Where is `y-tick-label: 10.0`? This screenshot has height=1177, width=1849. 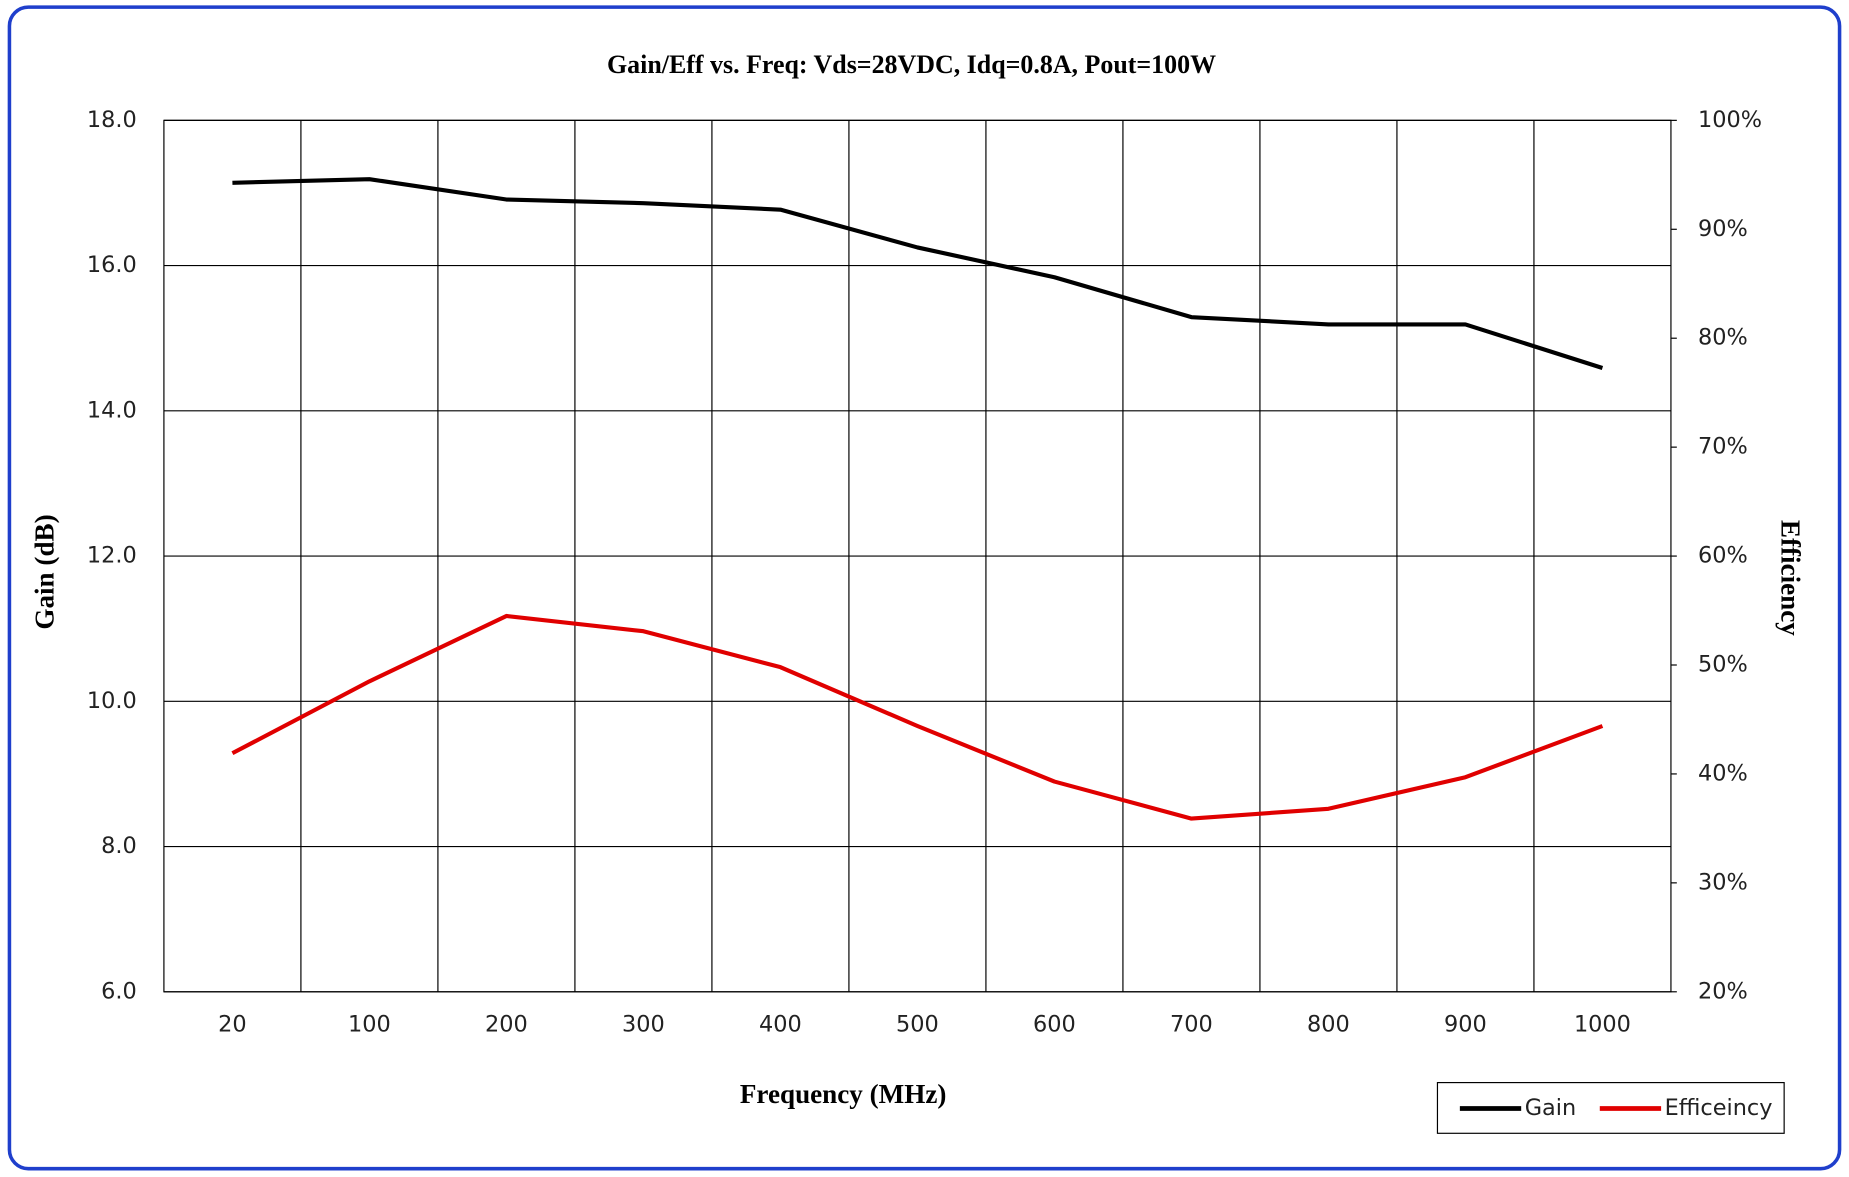 y-tick-label: 10.0 is located at coordinates (112, 701).